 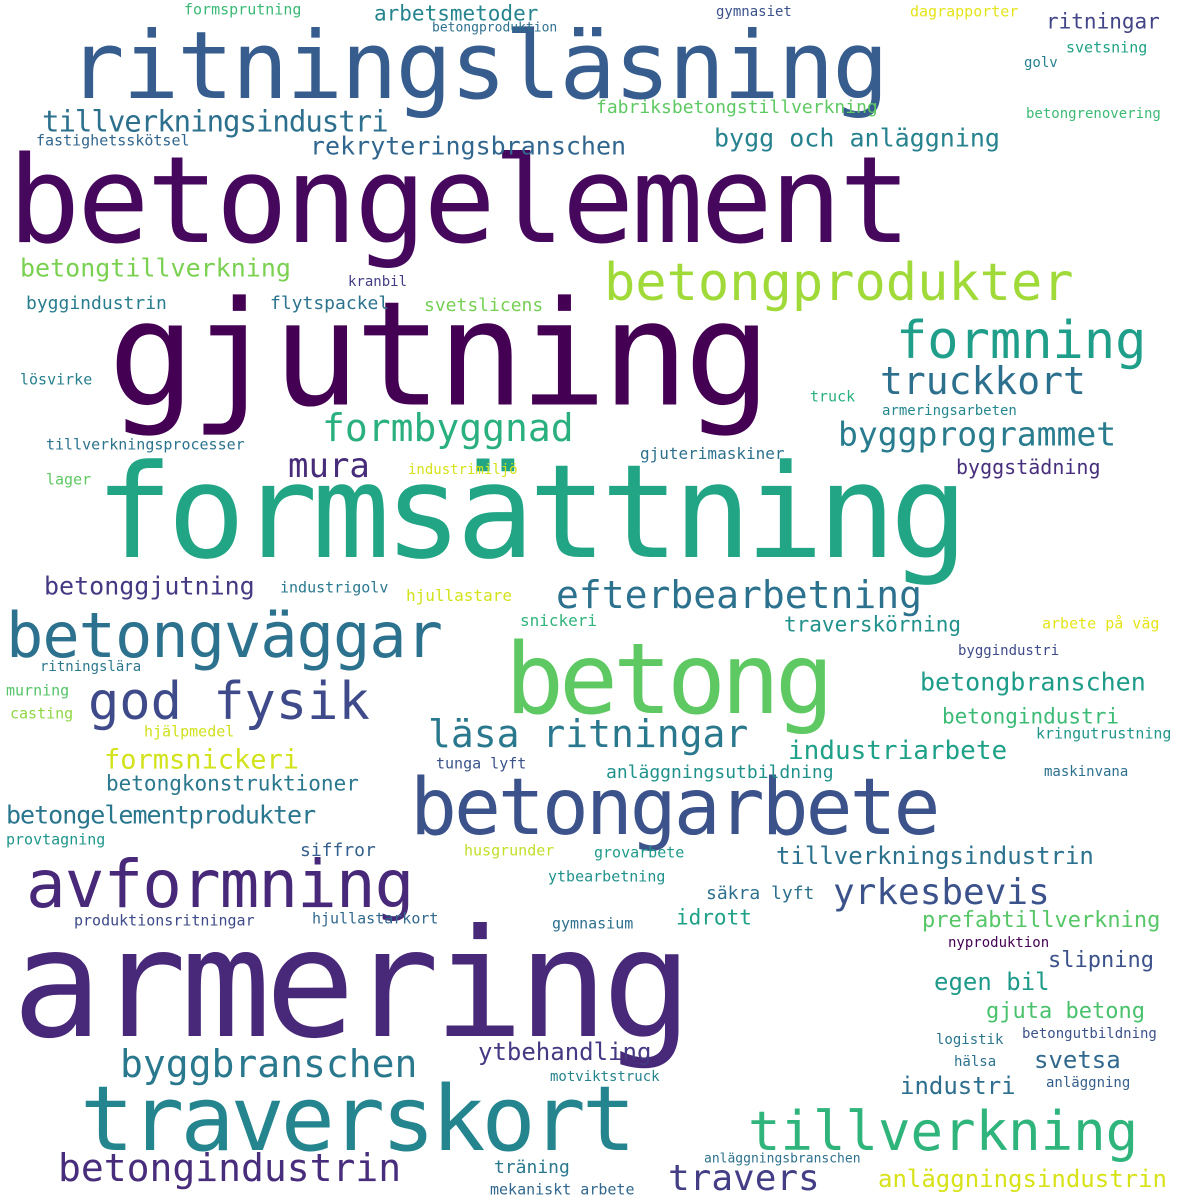 What do you see at coordinates (943, 1131) in the screenshot?
I see `word: tillverkning` at bounding box center [943, 1131].